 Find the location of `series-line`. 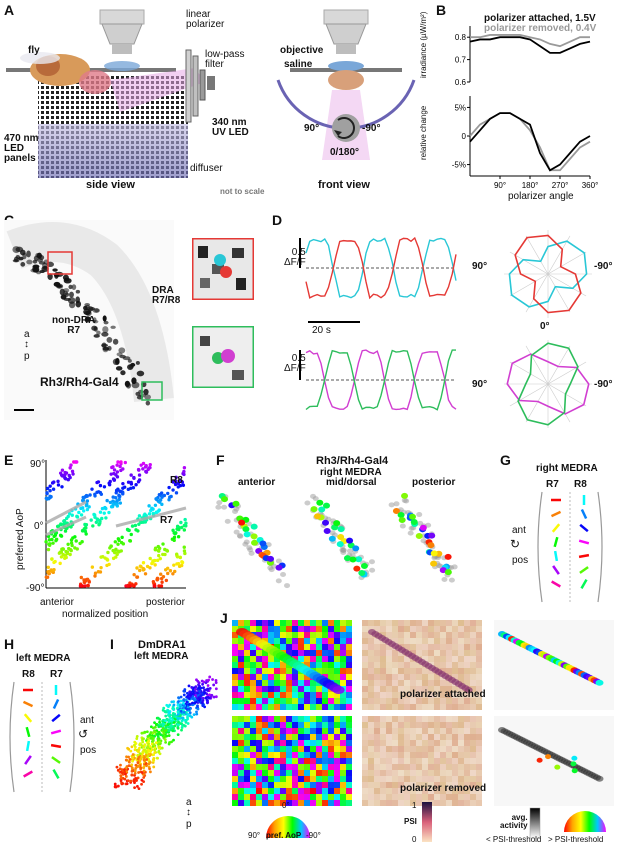

series-line is located at coordinates (530, 41).